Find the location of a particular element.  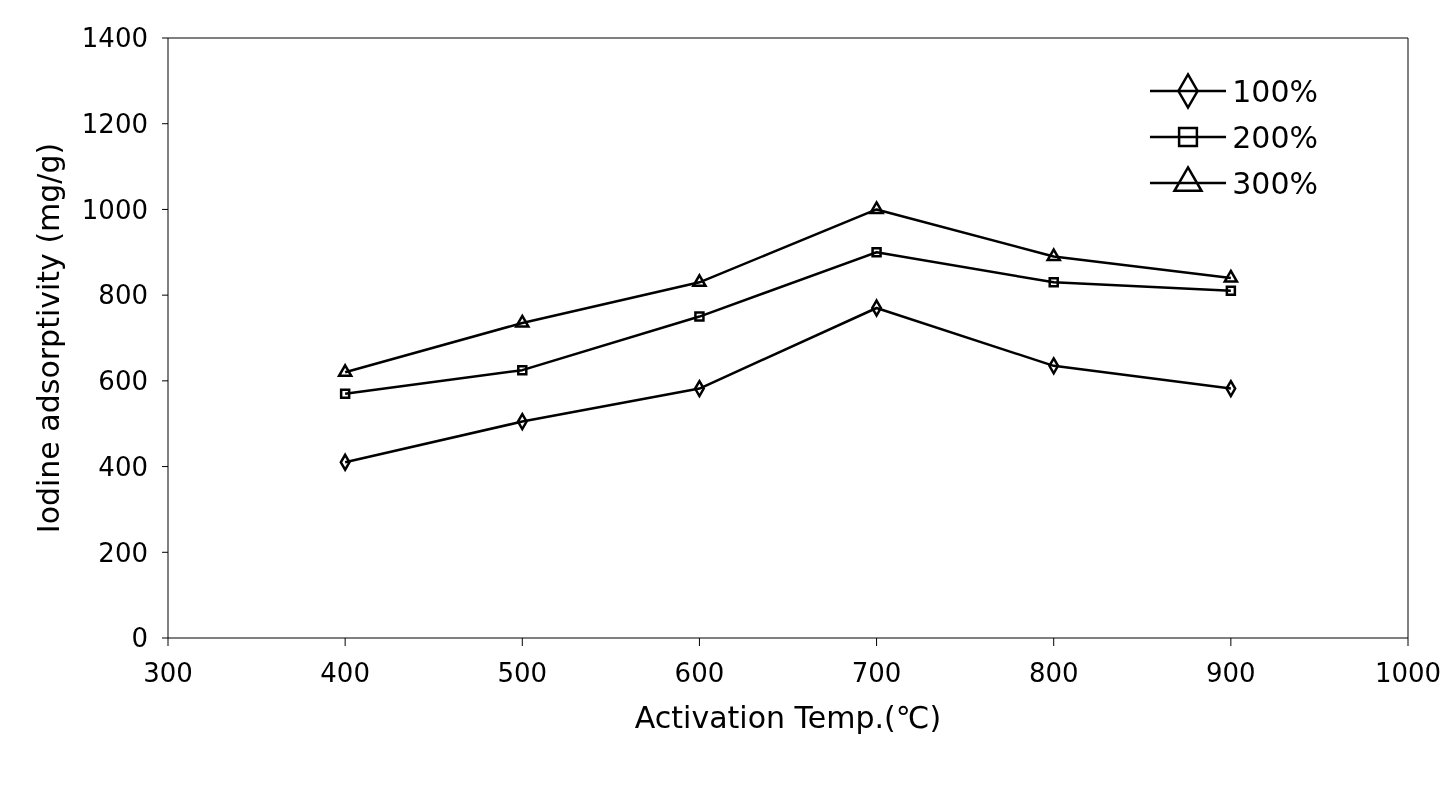

legend-label: 300% is located at coordinates (1275, 183).